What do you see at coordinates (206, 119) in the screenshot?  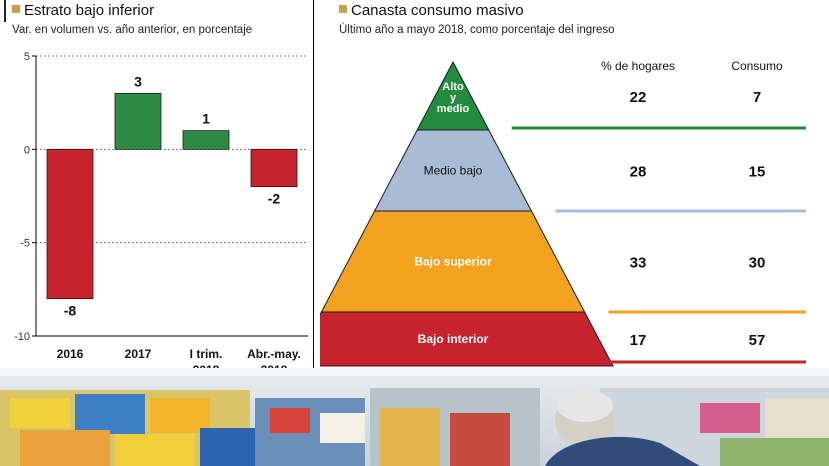 I see `bar-value-label: 1` at bounding box center [206, 119].